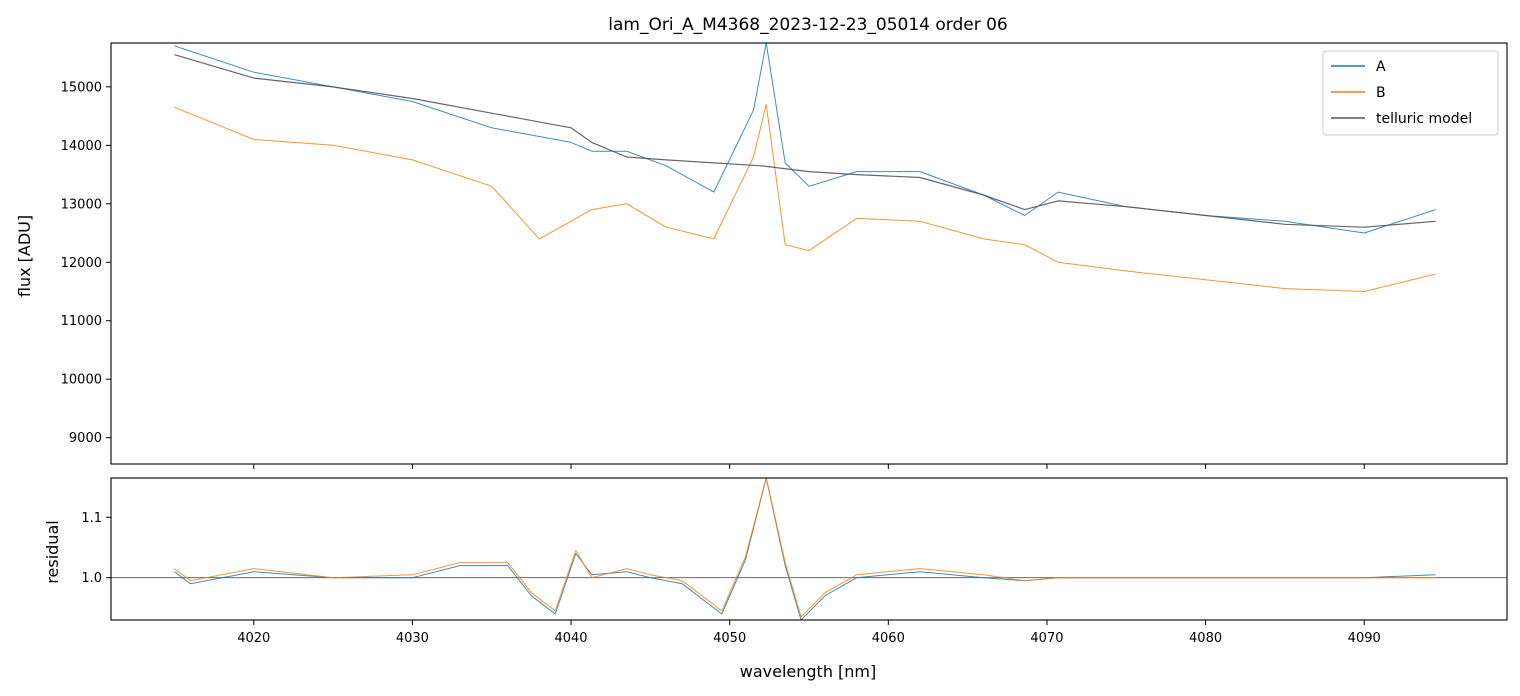  What do you see at coordinates (253, 638) in the screenshot?
I see `residual-xtick-label: 4020` at bounding box center [253, 638].